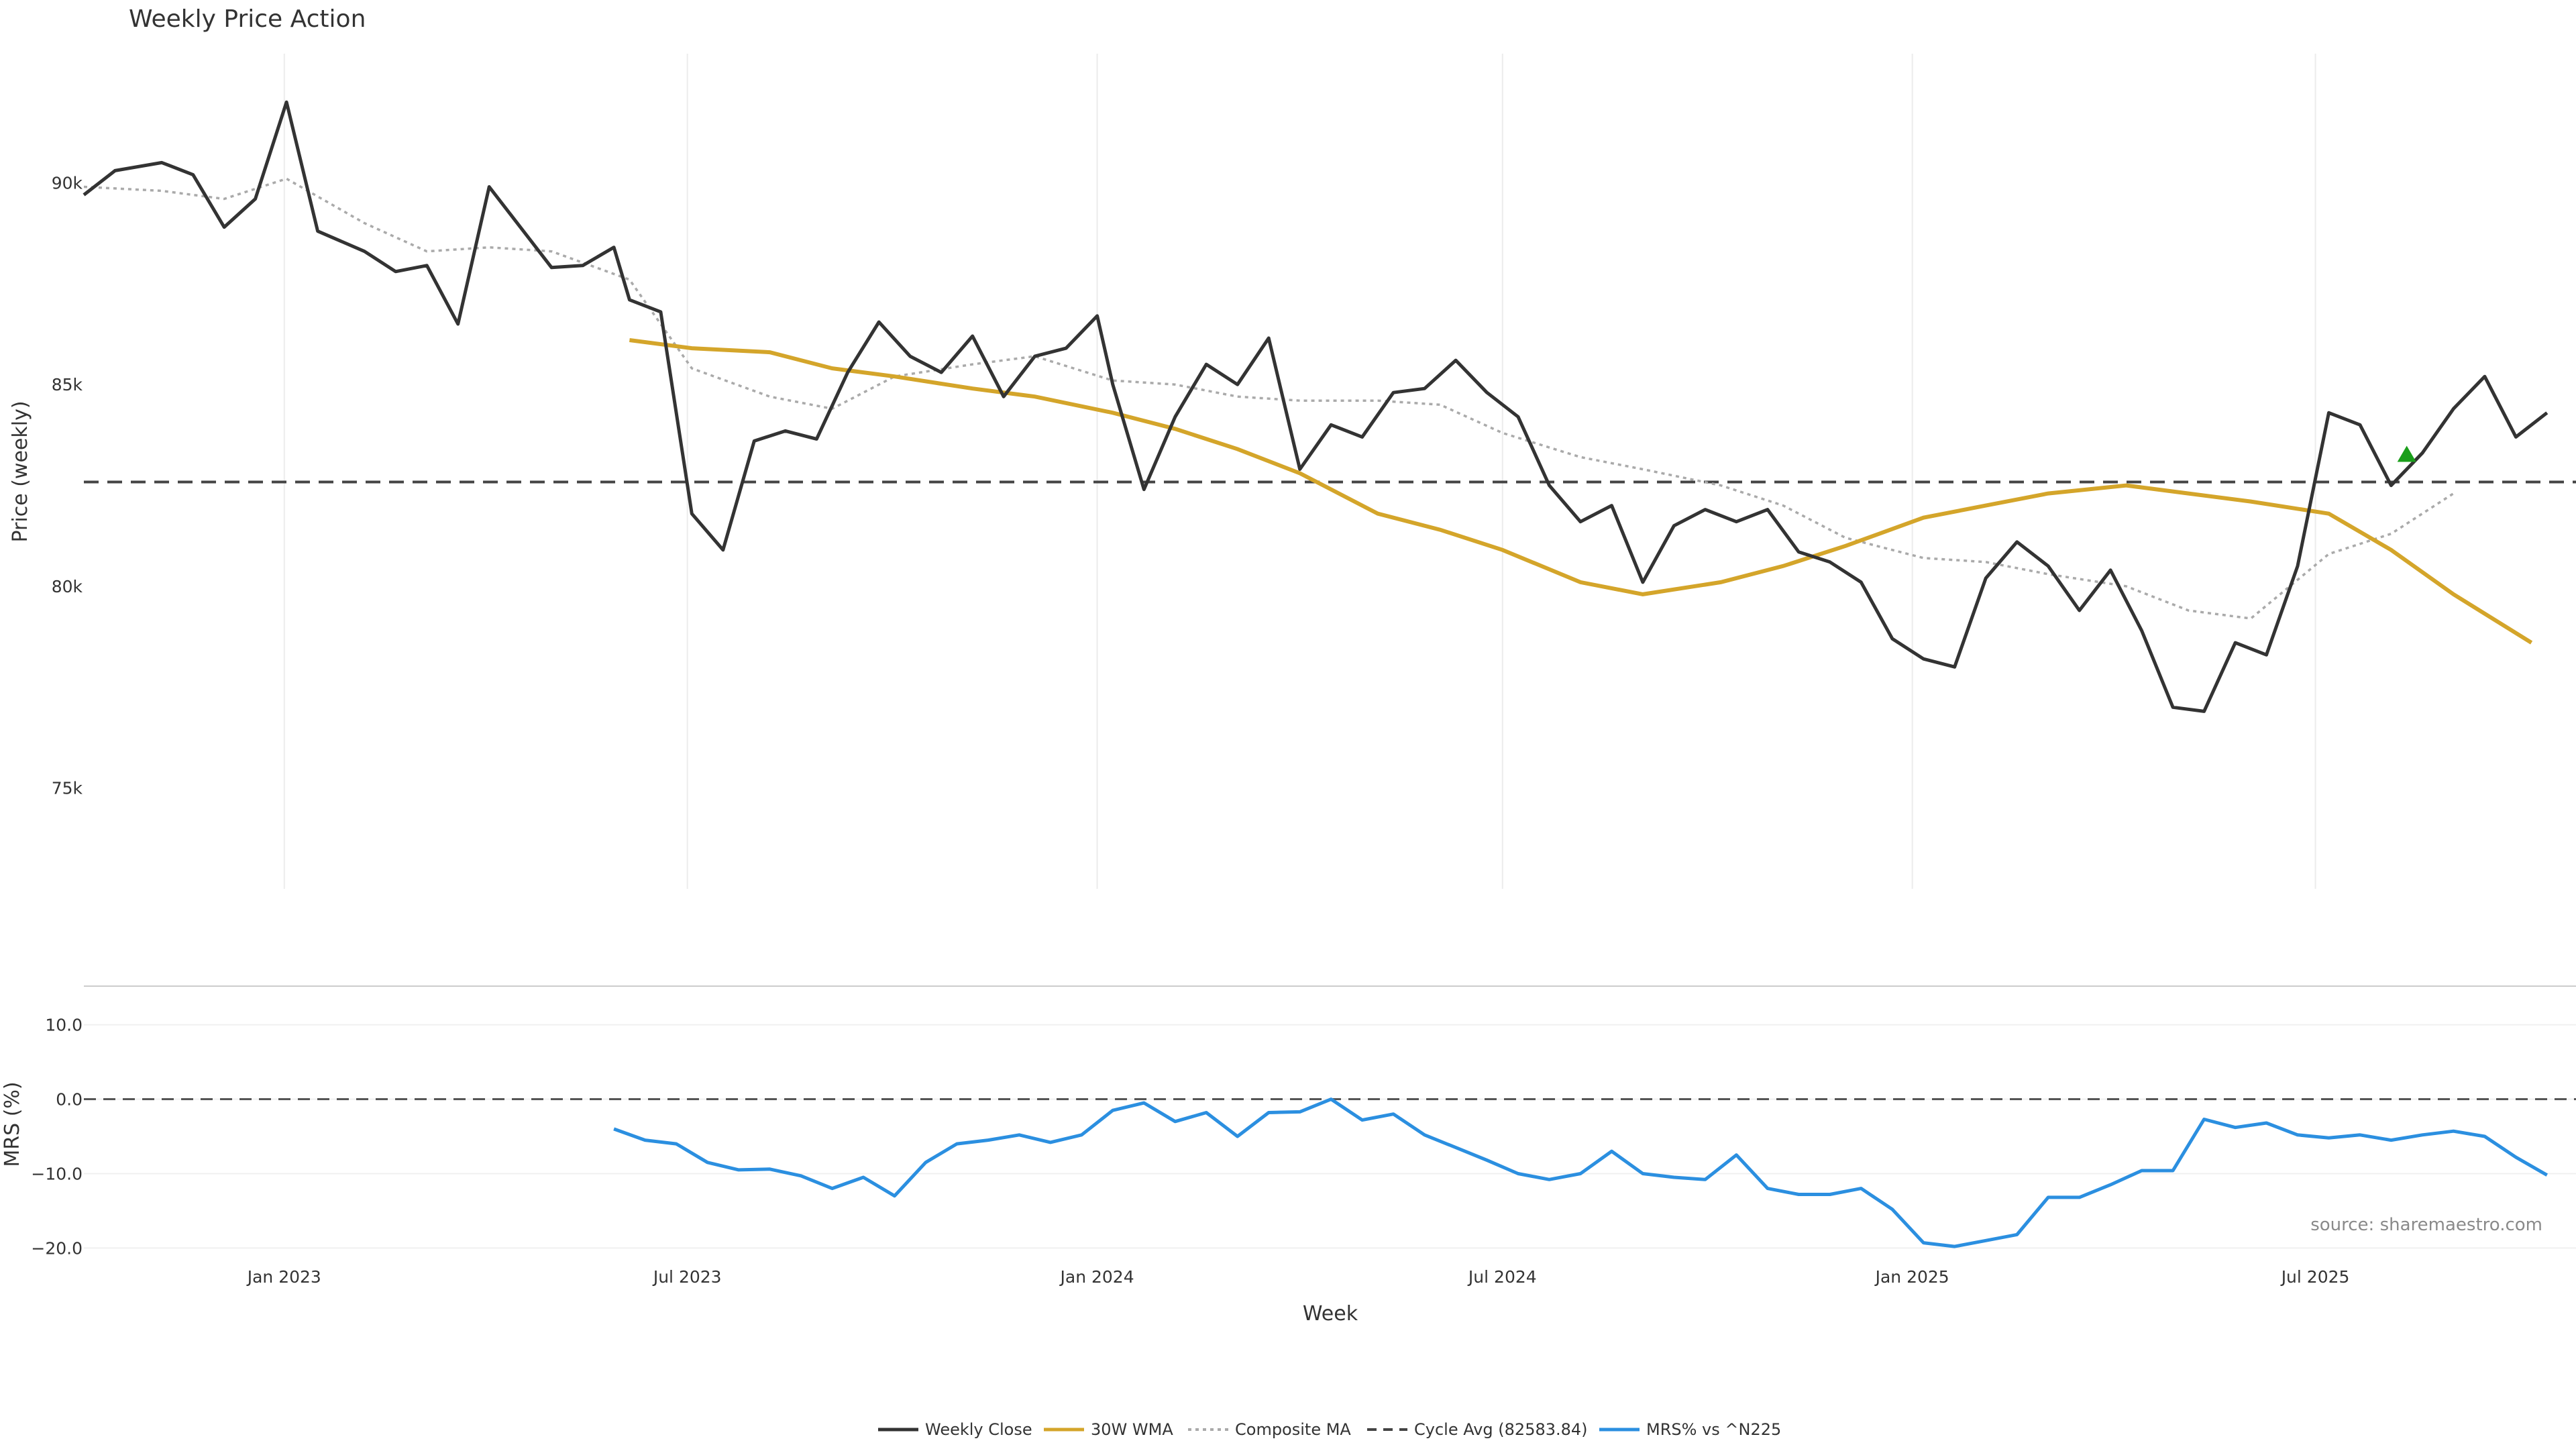  What do you see at coordinates (687, 1277) in the screenshot?
I see `x-tick-label: Jul 2023` at bounding box center [687, 1277].